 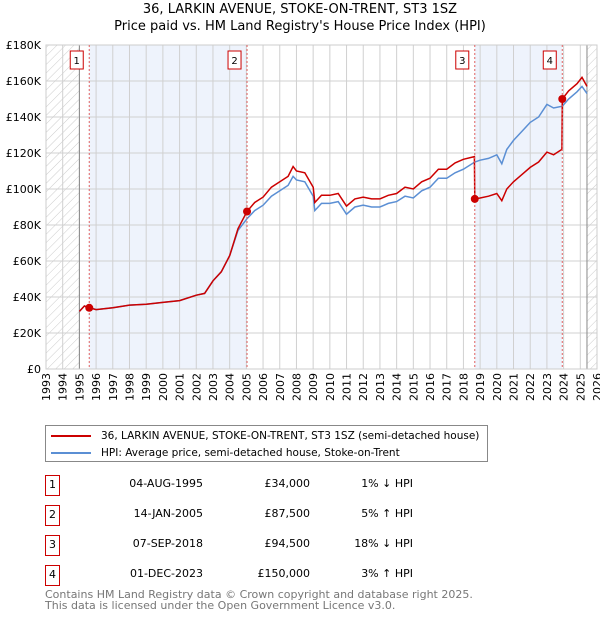 What do you see at coordinates (313, 387) in the screenshot?
I see `x-tick-label: 2009` at bounding box center [313, 387].